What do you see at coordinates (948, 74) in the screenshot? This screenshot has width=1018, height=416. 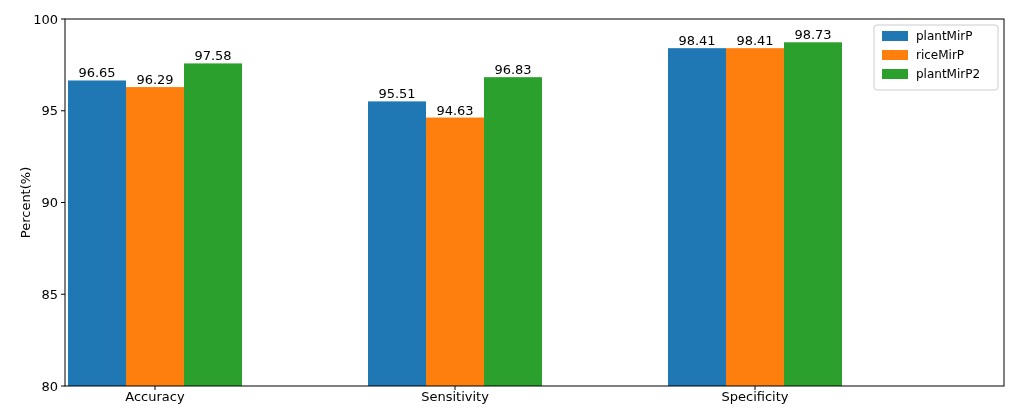 I see `legend-label: plantMirP2` at bounding box center [948, 74].